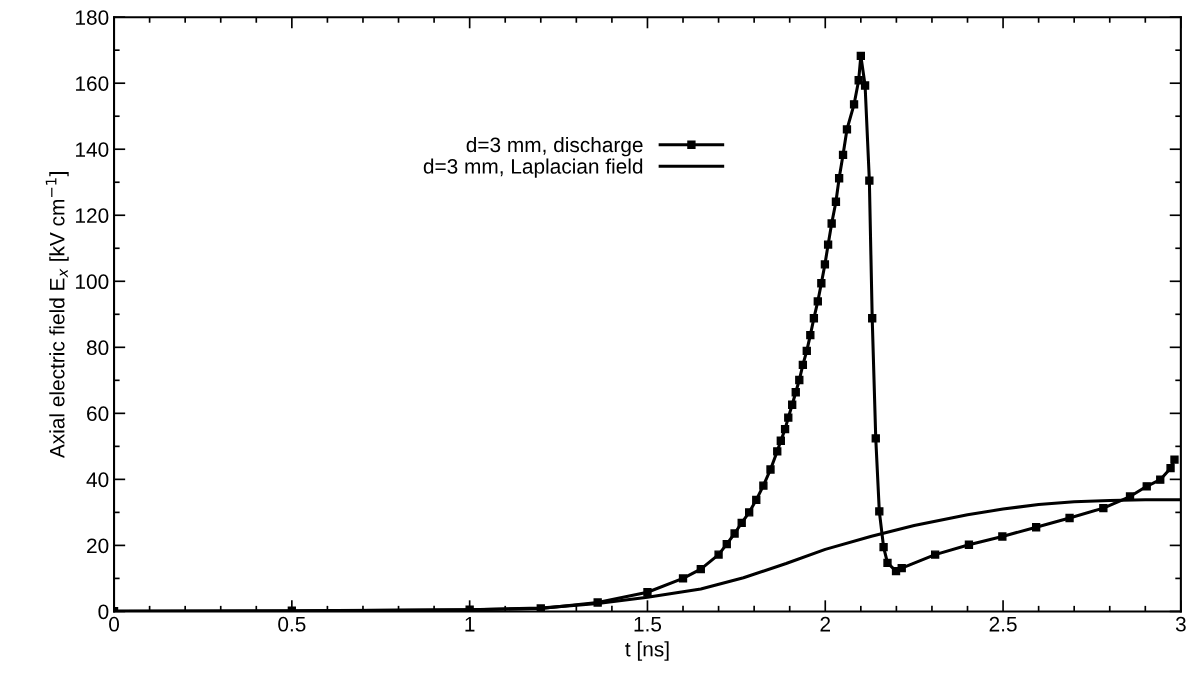  What do you see at coordinates (92, 149) in the screenshot?
I see `y-tick-label: 140` at bounding box center [92, 149].